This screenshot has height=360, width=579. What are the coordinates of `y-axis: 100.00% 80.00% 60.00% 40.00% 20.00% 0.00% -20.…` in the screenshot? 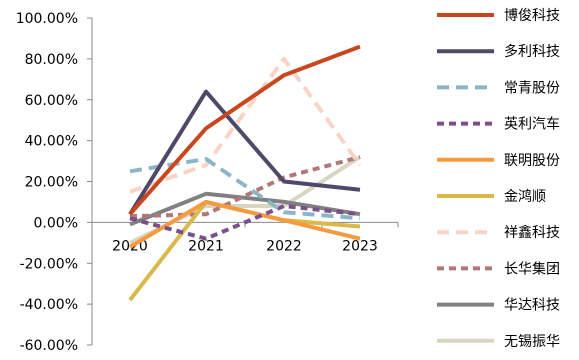 It's located at (54, 182).